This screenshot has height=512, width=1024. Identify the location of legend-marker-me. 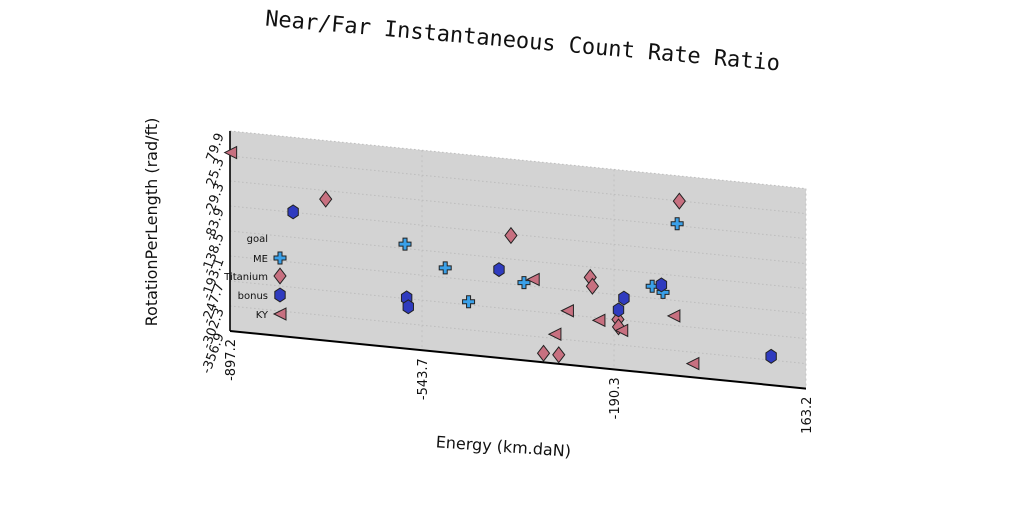
(280, 258).